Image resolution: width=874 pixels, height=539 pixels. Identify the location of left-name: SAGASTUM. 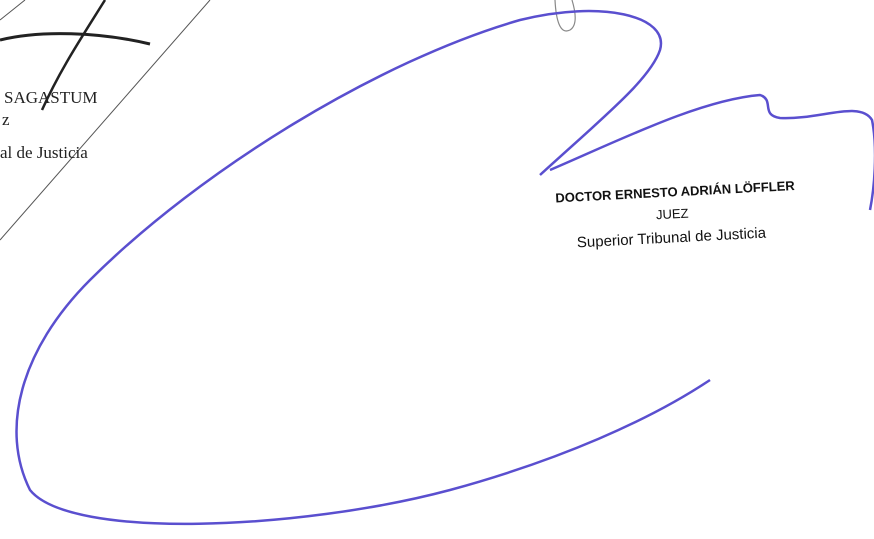
(51, 97).